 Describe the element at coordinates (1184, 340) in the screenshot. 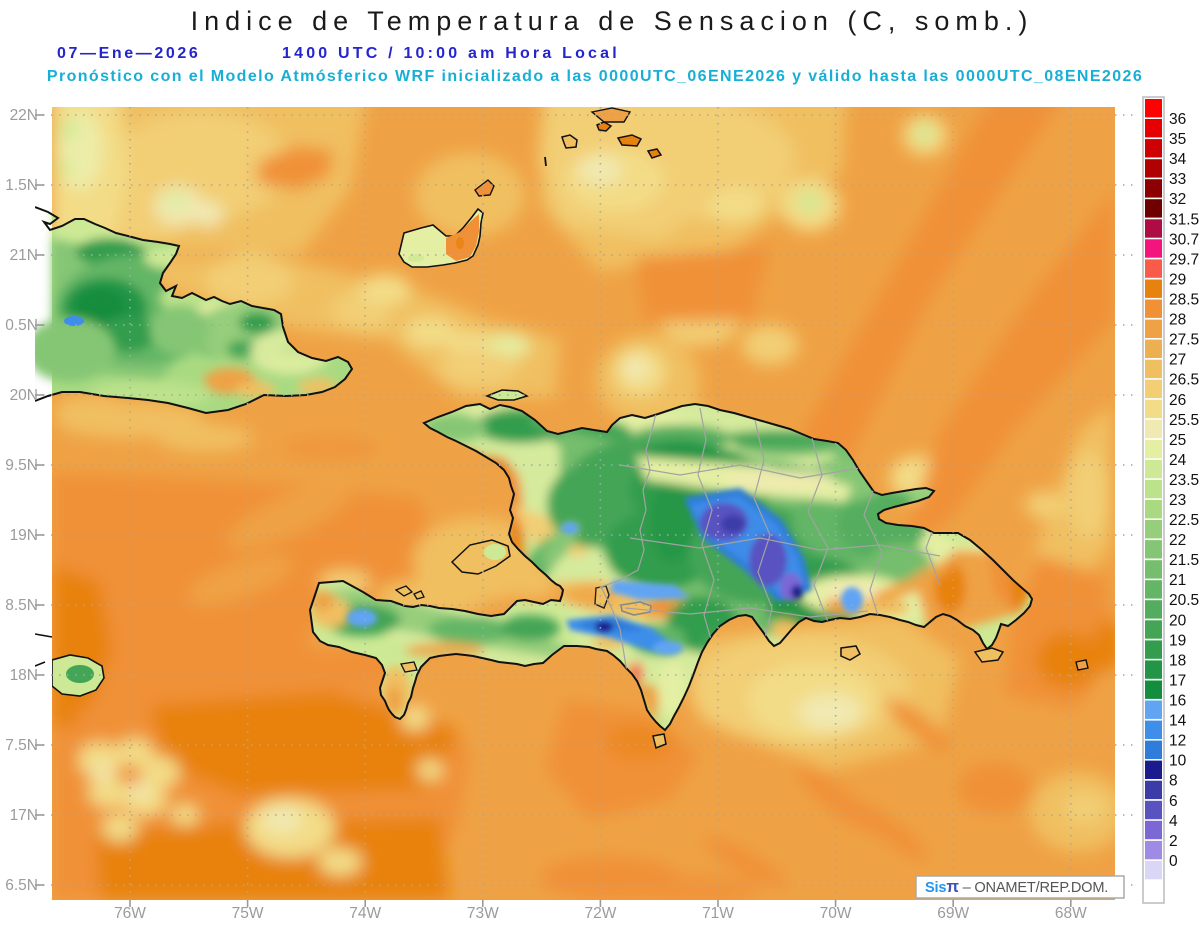

I see `svg-text: 27.5` at that location.